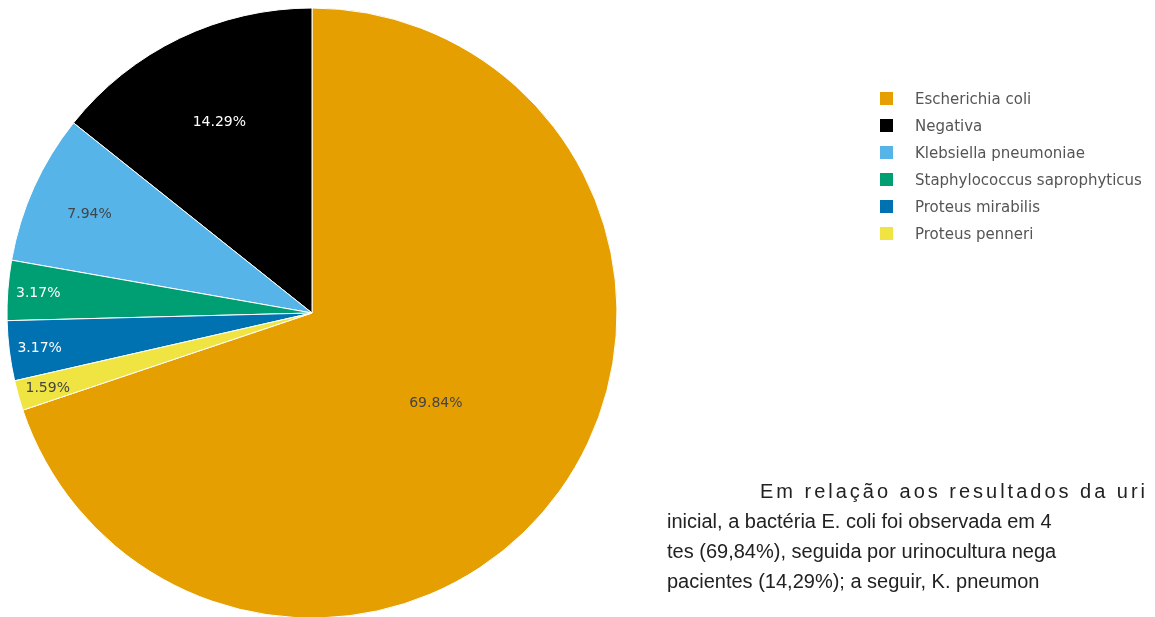 This screenshot has width=1155, height=617. What do you see at coordinates (862, 551) in the screenshot?
I see `text: tes (69,84%), seguida por urinocultura nega` at bounding box center [862, 551].